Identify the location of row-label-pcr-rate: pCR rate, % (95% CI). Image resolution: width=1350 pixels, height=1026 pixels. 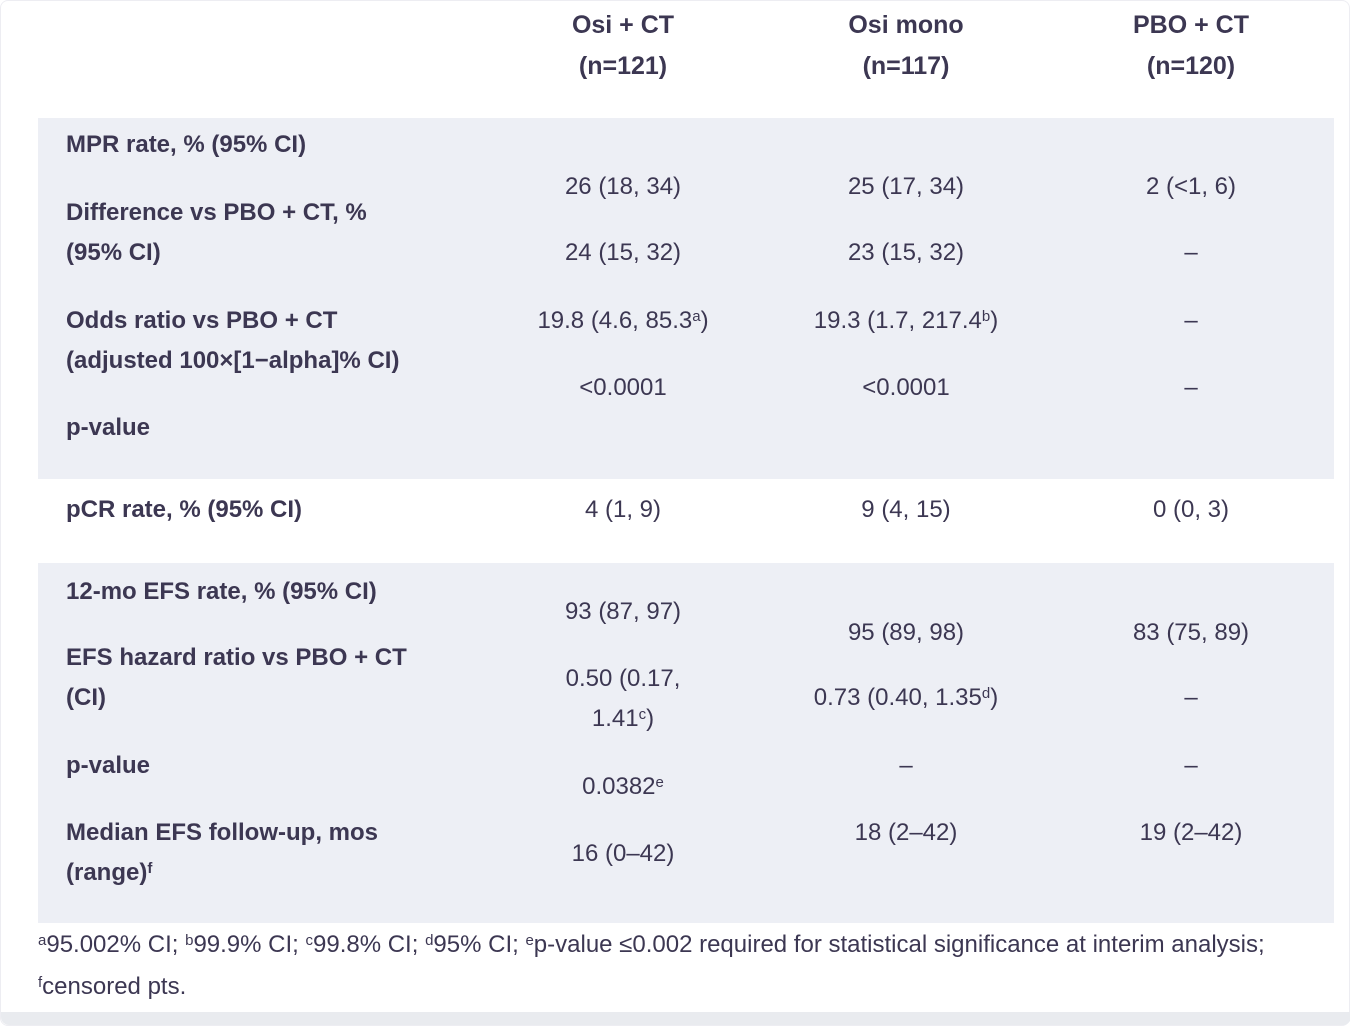
(184, 509).